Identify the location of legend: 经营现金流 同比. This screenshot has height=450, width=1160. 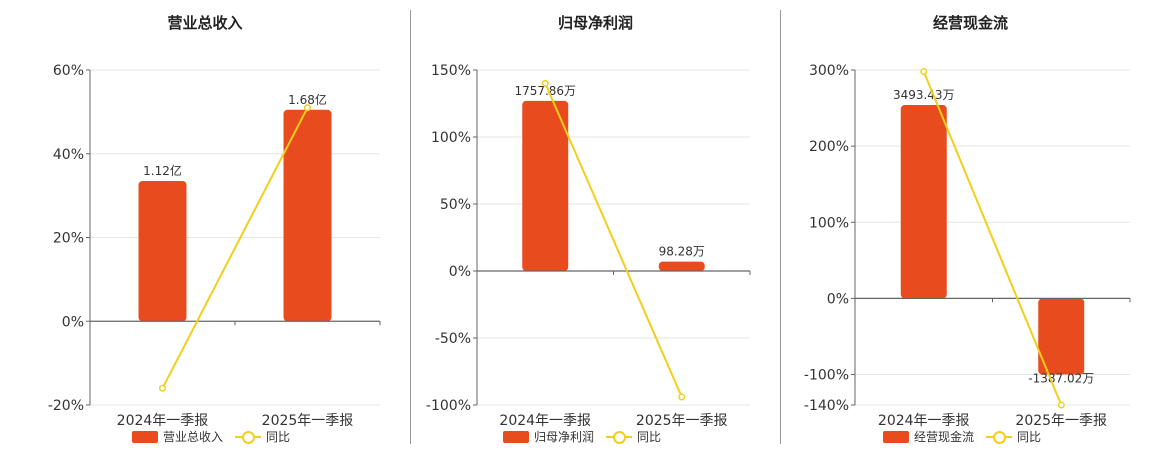
(962, 436).